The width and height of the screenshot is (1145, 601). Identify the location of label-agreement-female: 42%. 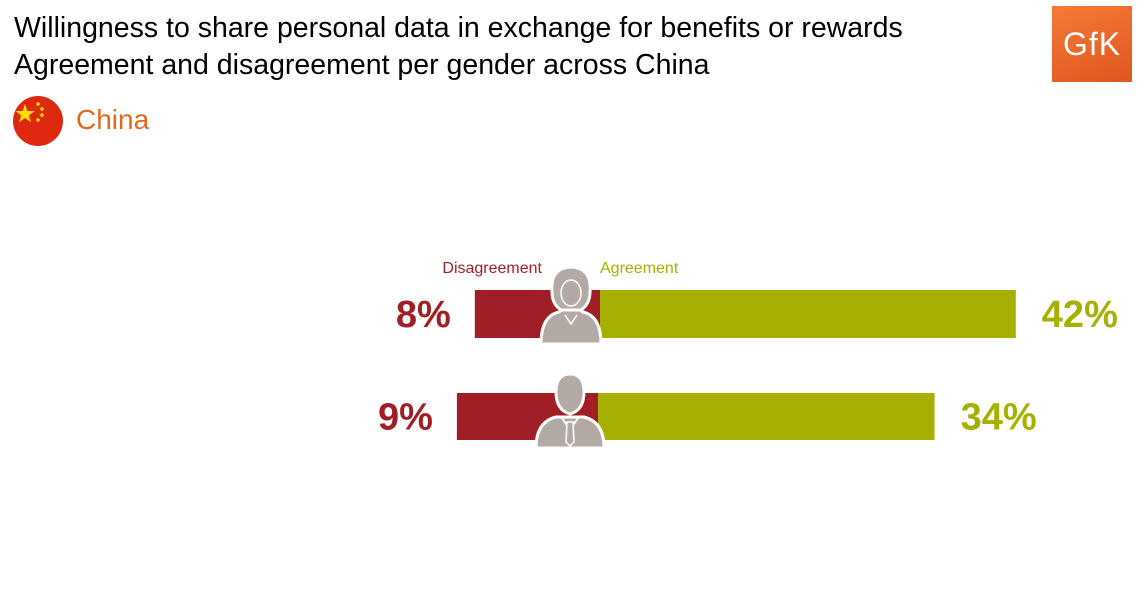
(1080, 315).